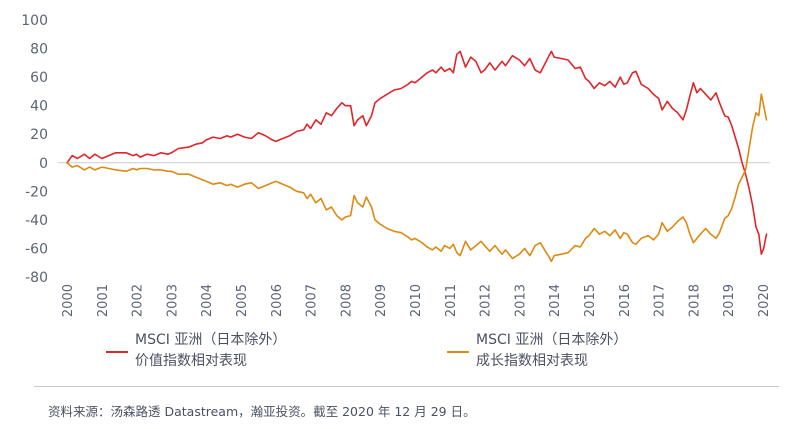 Image resolution: width=789 pixels, height=429 pixels. What do you see at coordinates (458, 352) in the screenshot?
I see `legend-growth-swatch` at bounding box center [458, 352].